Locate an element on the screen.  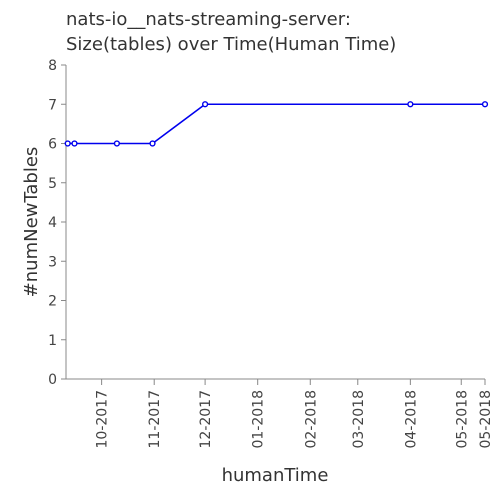
chart-title-line-2: Size(tables) over Time(Human Time) is located at coordinates (231, 44).